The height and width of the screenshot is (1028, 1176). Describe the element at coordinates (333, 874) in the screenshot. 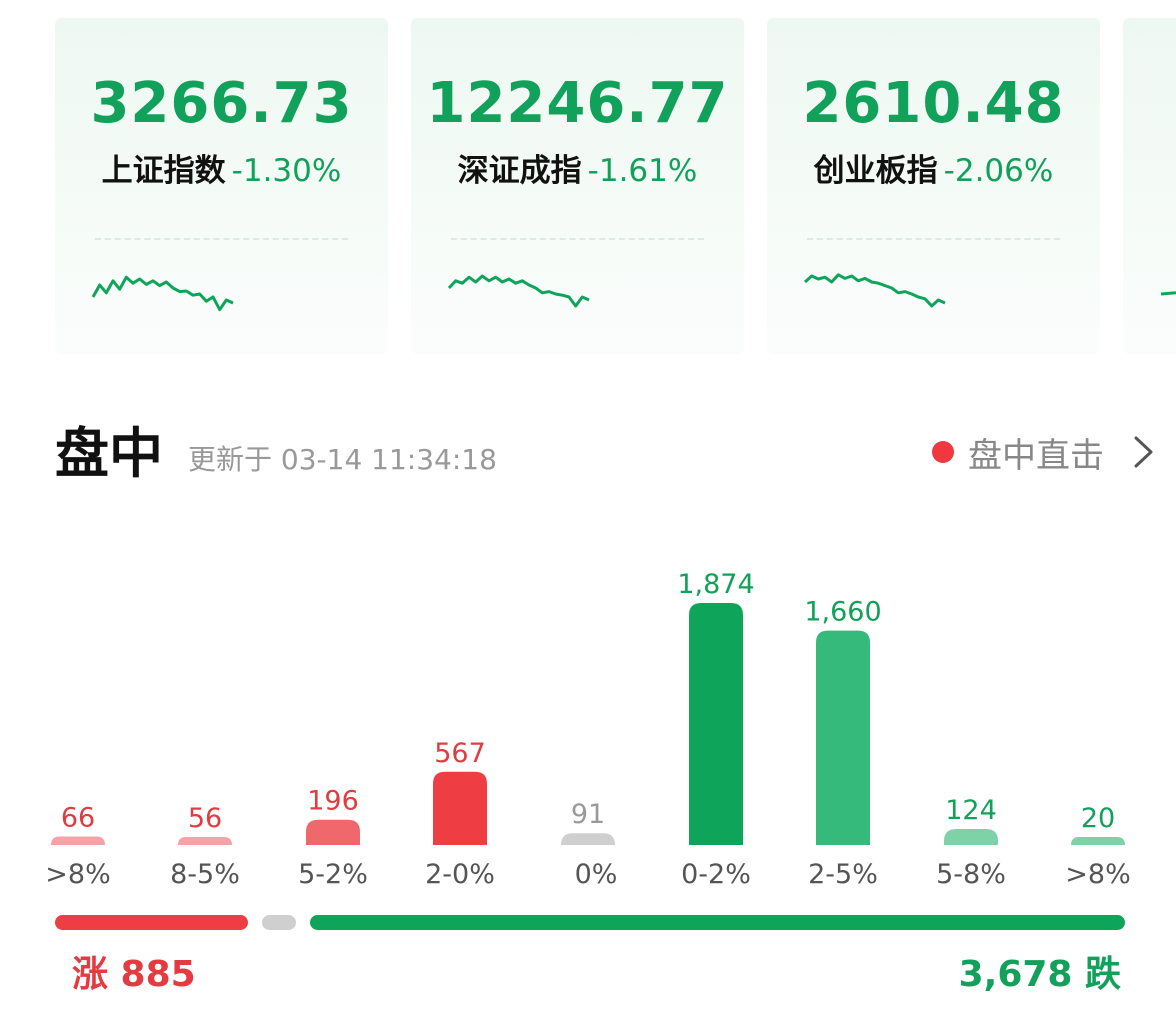

I see `category-label: 5-2%` at that location.